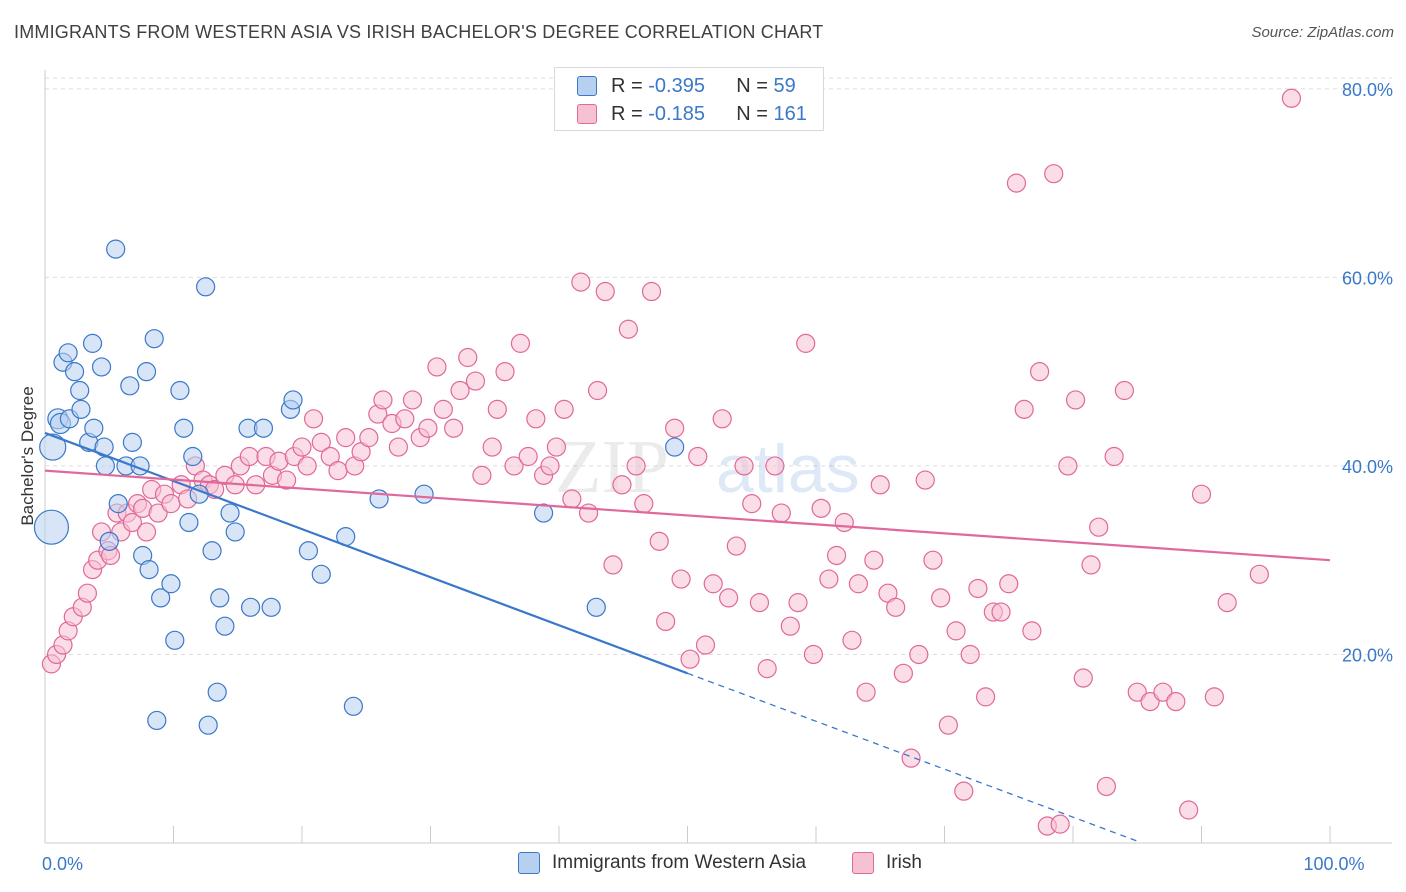 This screenshot has height=892, width=1406. What do you see at coordinates (62, 864) in the screenshot?
I see `x-tick-label-0: 0.0%` at bounding box center [62, 864].